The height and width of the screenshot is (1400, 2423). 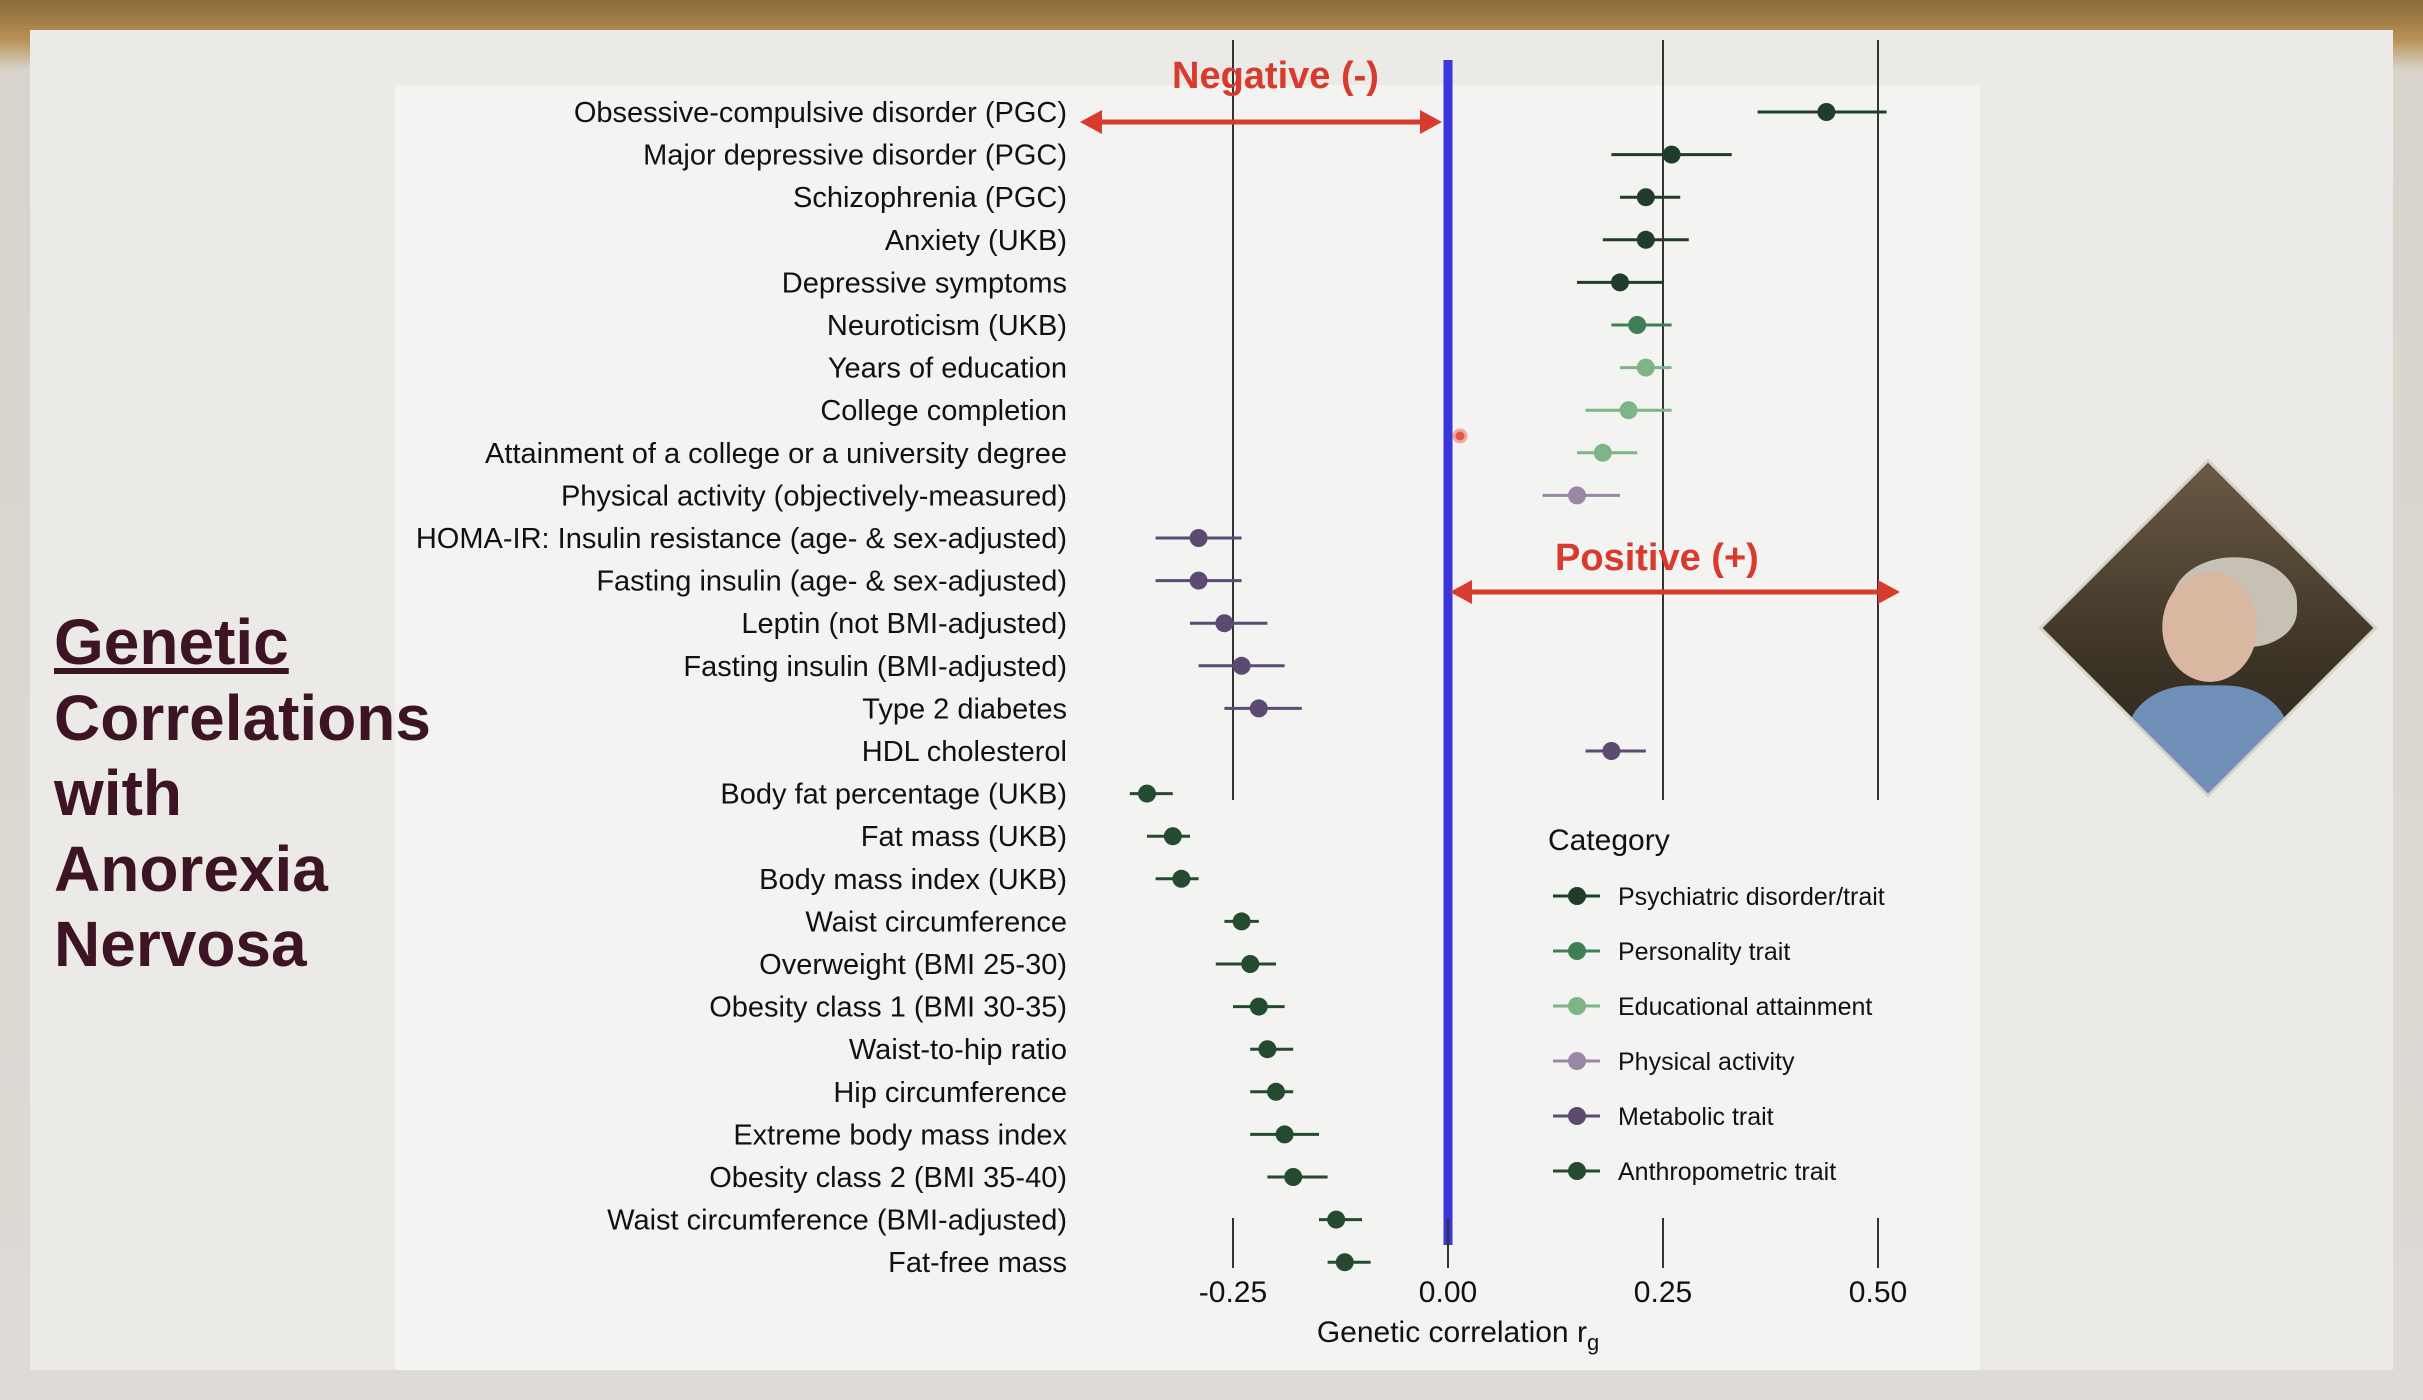 I want to click on trait-label: Extreme body mass index, so click(x=900, y=1135).